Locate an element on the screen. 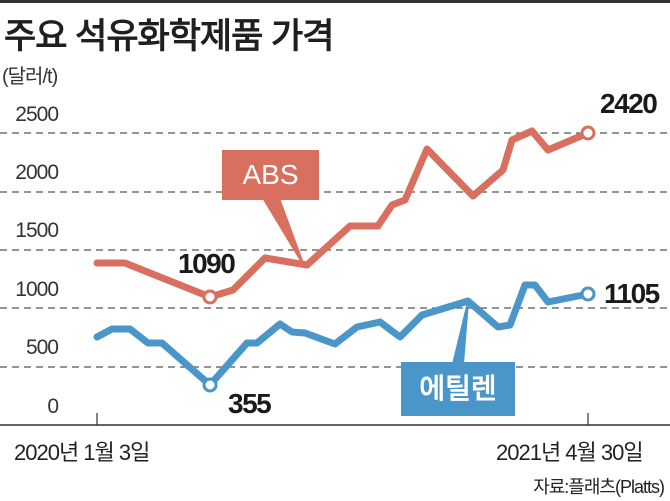 The width and height of the screenshot is (670, 501). ethylene-end-value: 1105 is located at coordinates (632, 293).